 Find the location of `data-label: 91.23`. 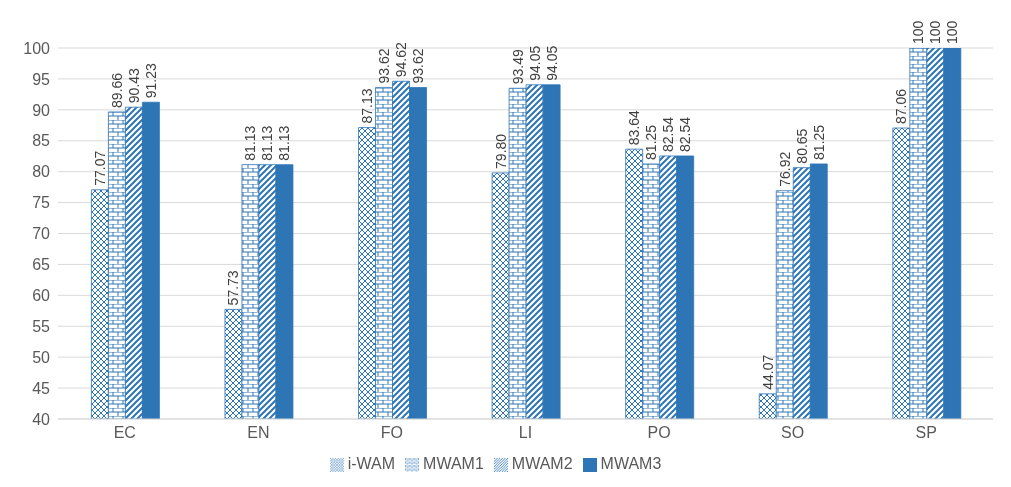

data-label: 91.23 is located at coordinates (150, 80).